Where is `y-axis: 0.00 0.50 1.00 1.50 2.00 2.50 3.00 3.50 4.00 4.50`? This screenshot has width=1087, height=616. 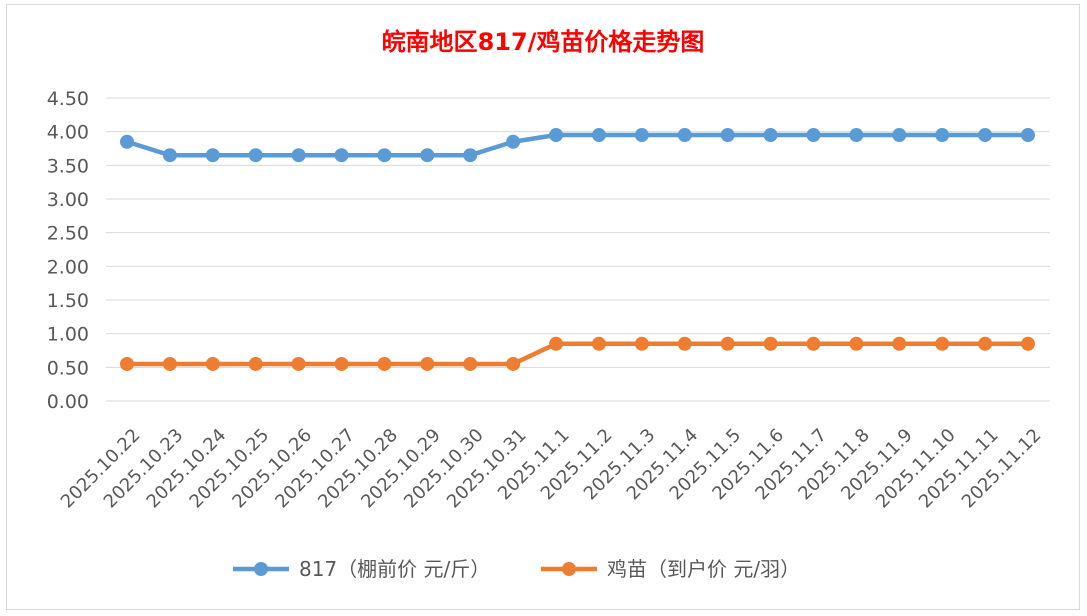
y-axis: 0.00 0.50 1.00 1.50 2.00 2.50 3.00 3.50 4.00 4.50 is located at coordinates (68, 250).